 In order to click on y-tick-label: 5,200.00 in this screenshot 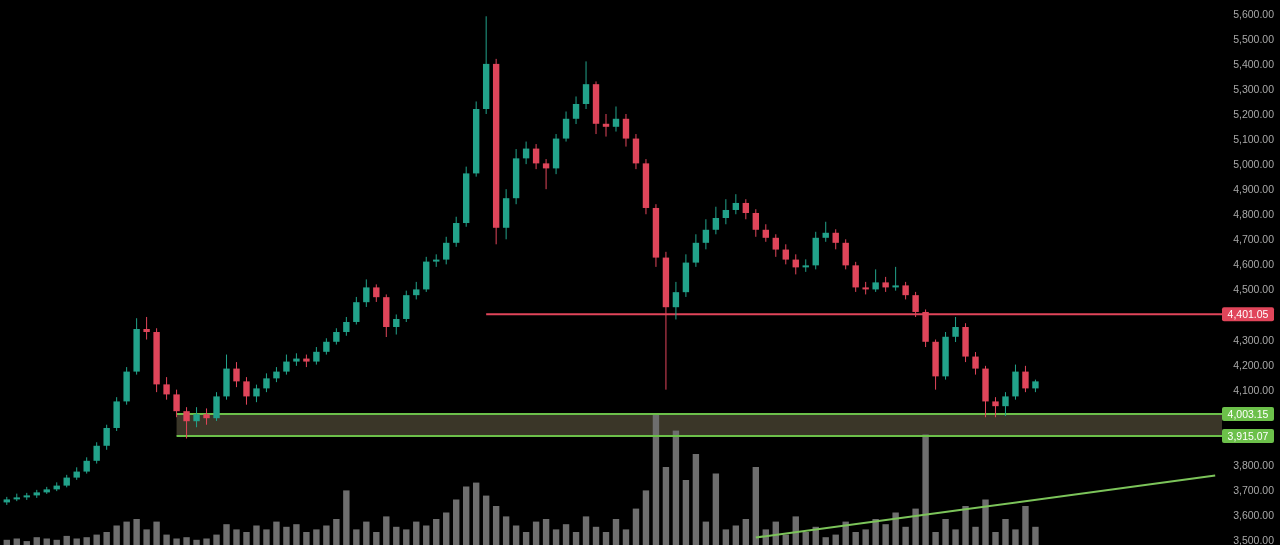, I will do `click(1254, 114)`.